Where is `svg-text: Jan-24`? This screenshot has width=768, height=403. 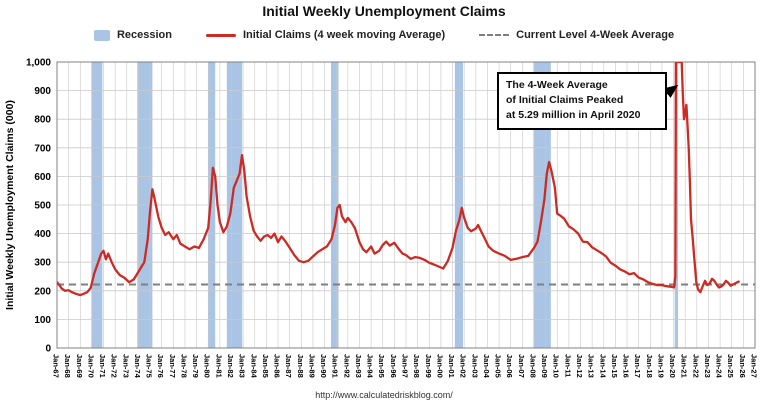
svg-text: Jan-24 is located at coordinates (719, 366).